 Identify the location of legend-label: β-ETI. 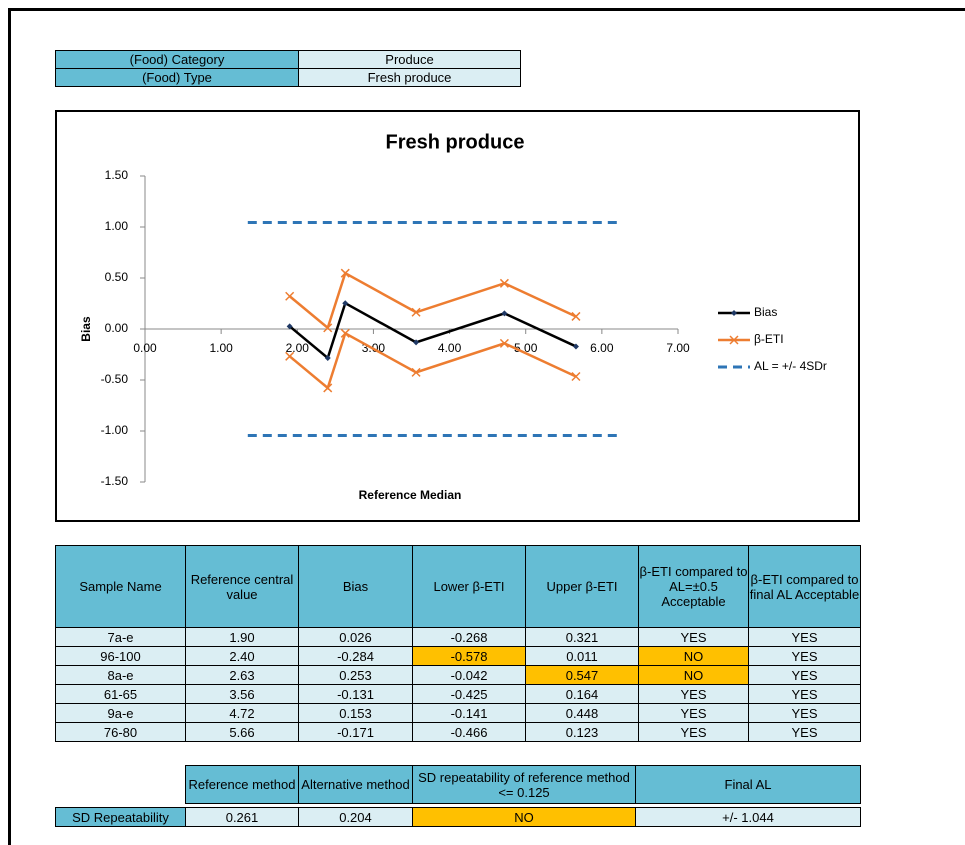
(769, 339).